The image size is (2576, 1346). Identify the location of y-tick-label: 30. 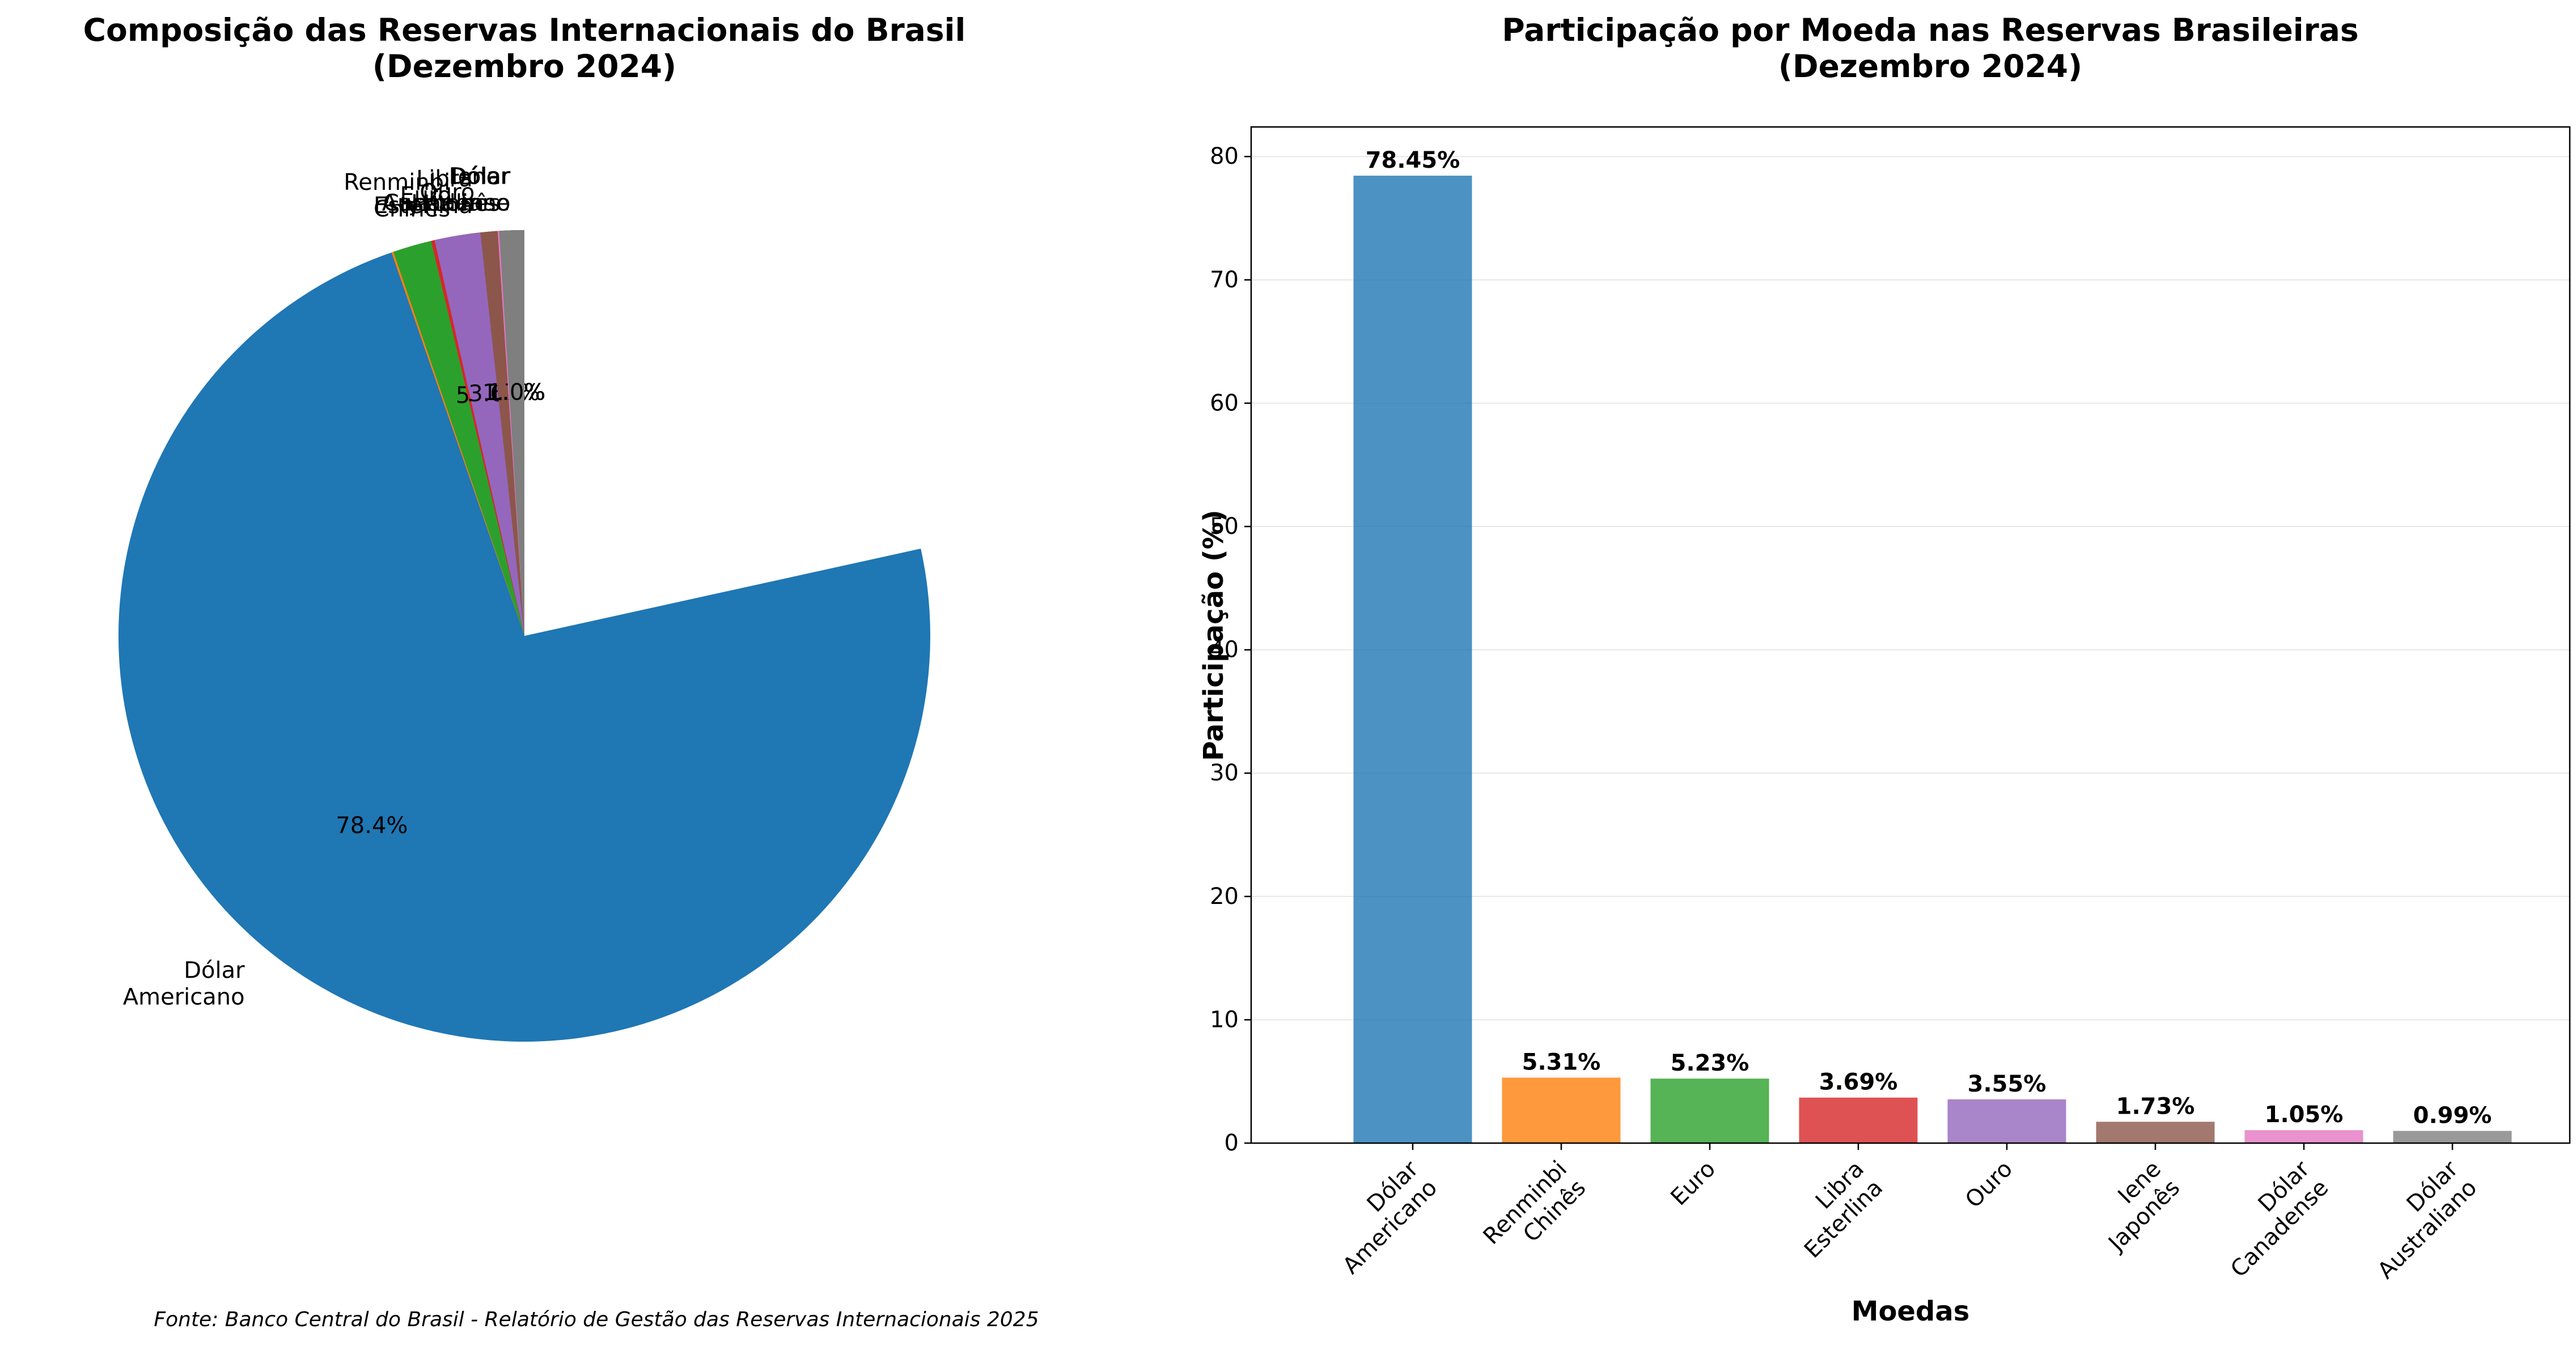
(1224, 773).